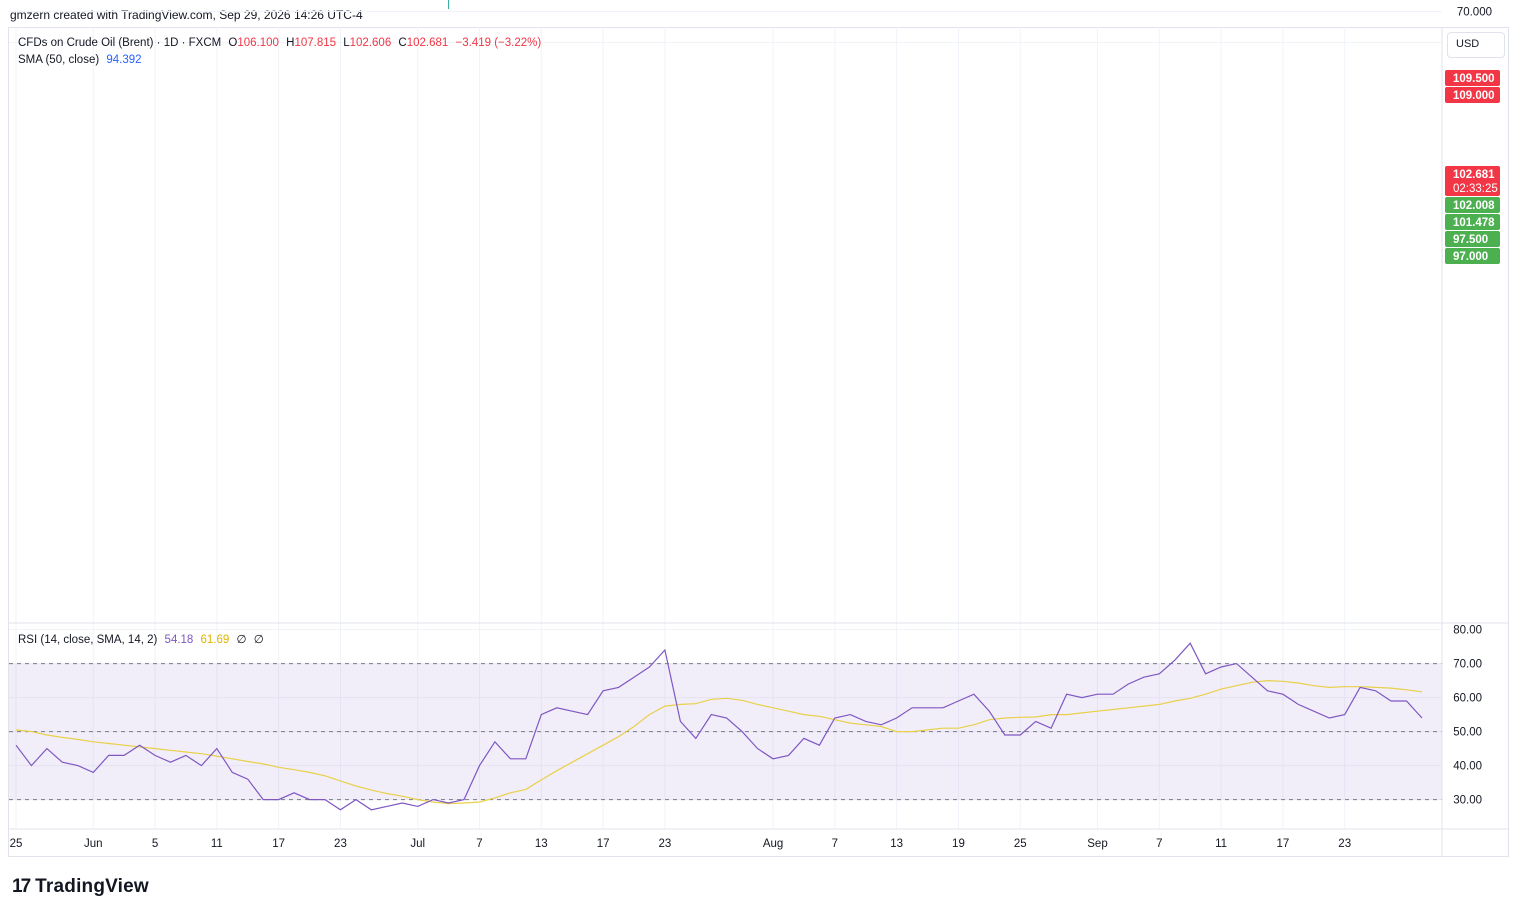 The width and height of the screenshot is (1519, 917). Describe the element at coordinates (241, 640) in the screenshot. I see `rsi-legend-extra1: ∅` at that location.